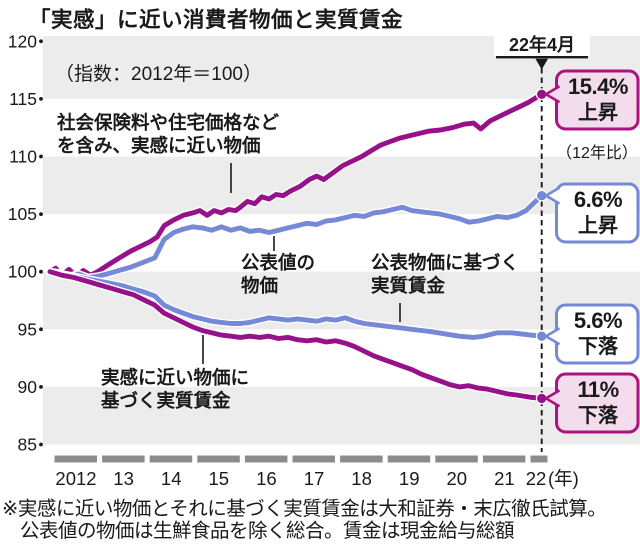  I want to click on callout-official-price: 6.6% 上昇, so click(598, 213).